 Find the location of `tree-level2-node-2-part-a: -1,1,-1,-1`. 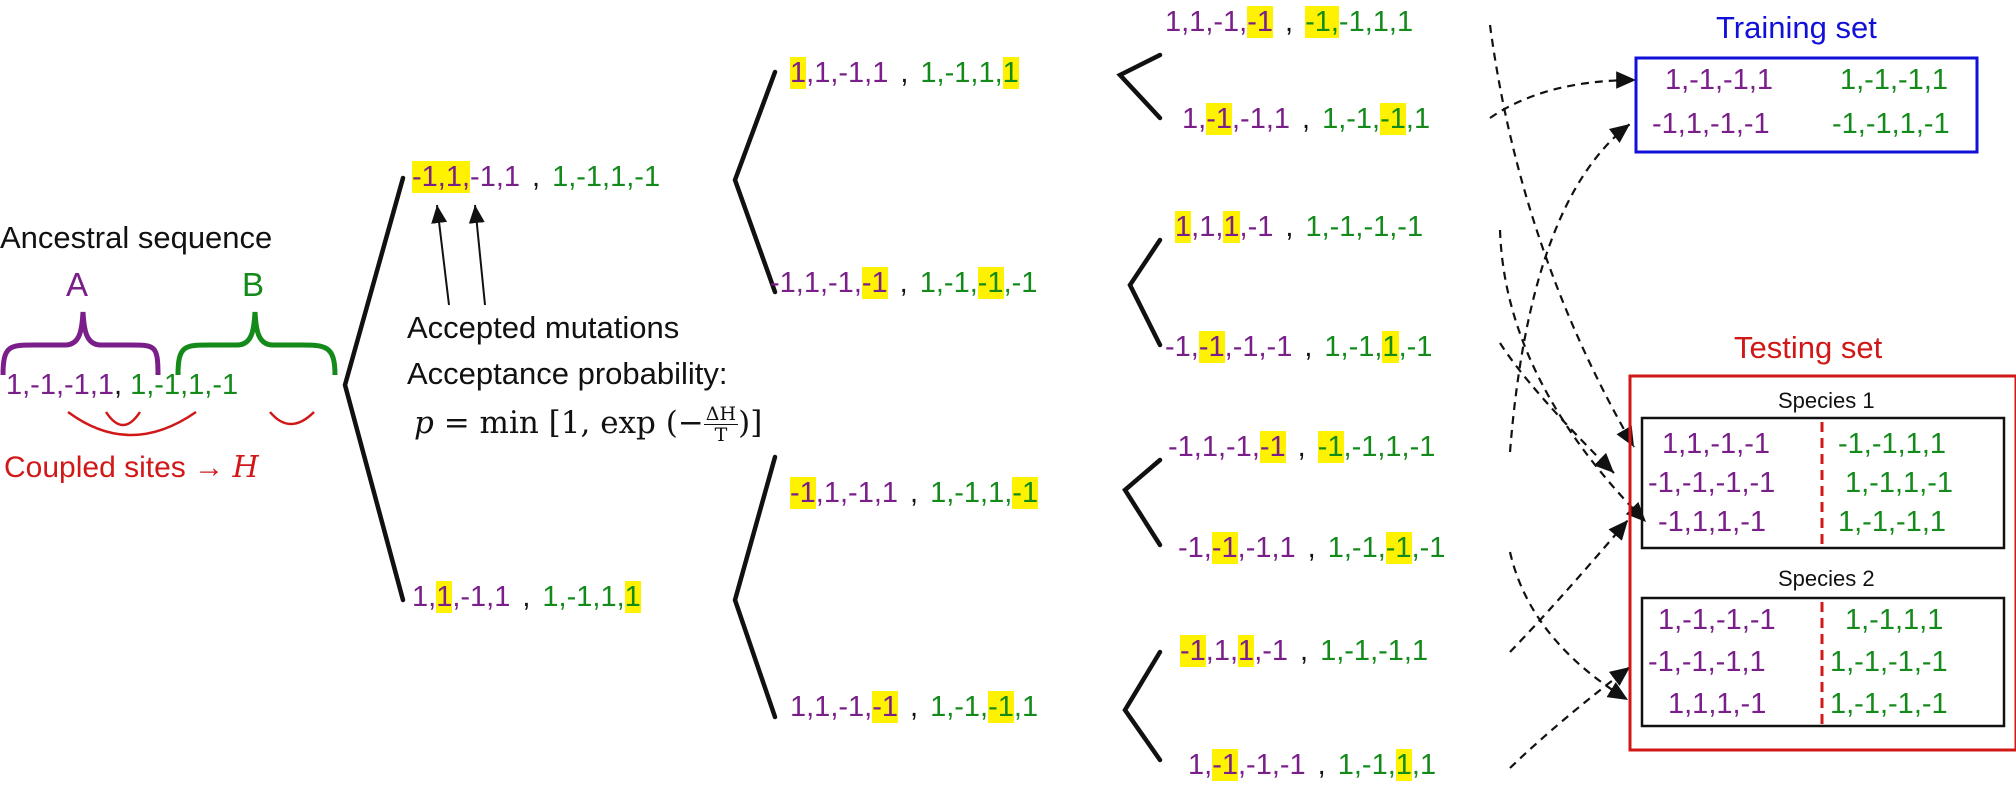

tree-level2-node-2-part-a: -1,1,-1,-1 is located at coordinates (829, 283).